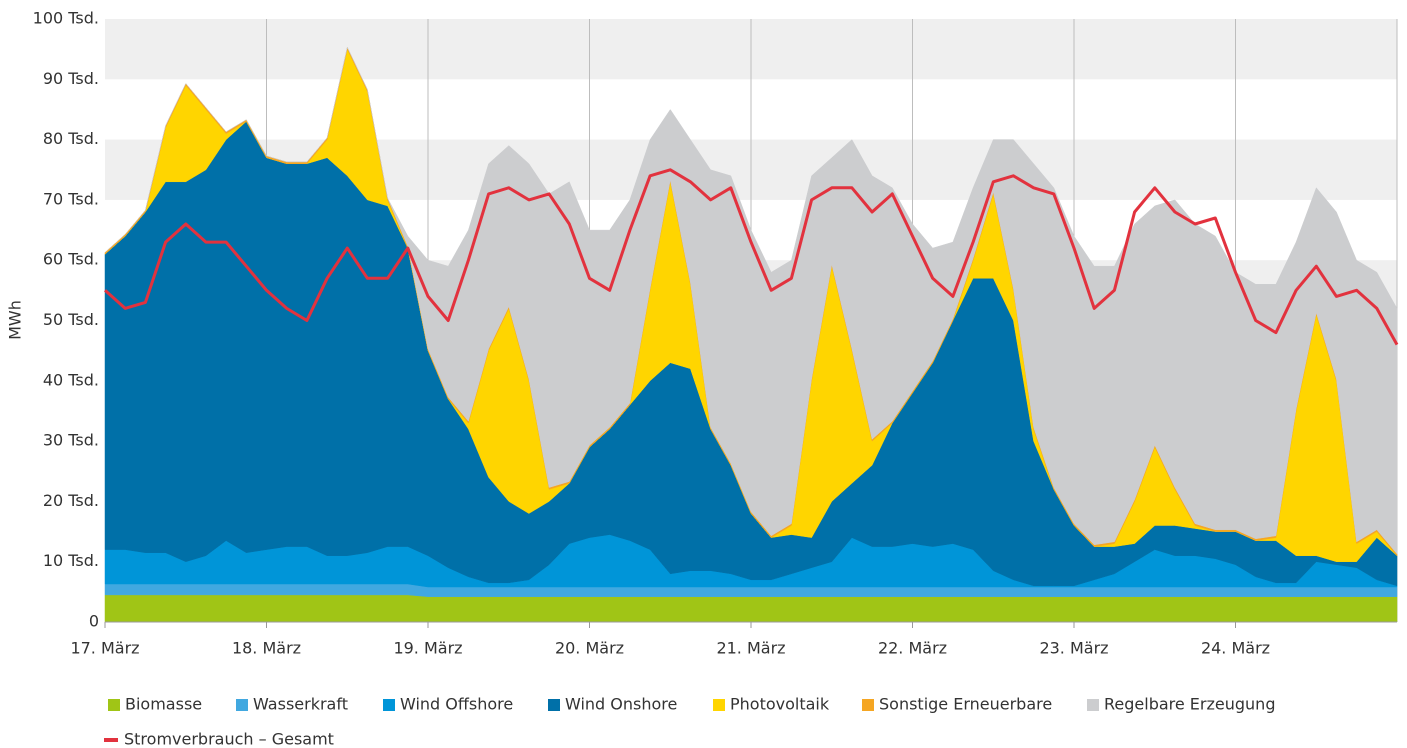 The height and width of the screenshot is (748, 1407). What do you see at coordinates (1073, 648) in the screenshot?
I see `x-tick-label: 23. März` at bounding box center [1073, 648].